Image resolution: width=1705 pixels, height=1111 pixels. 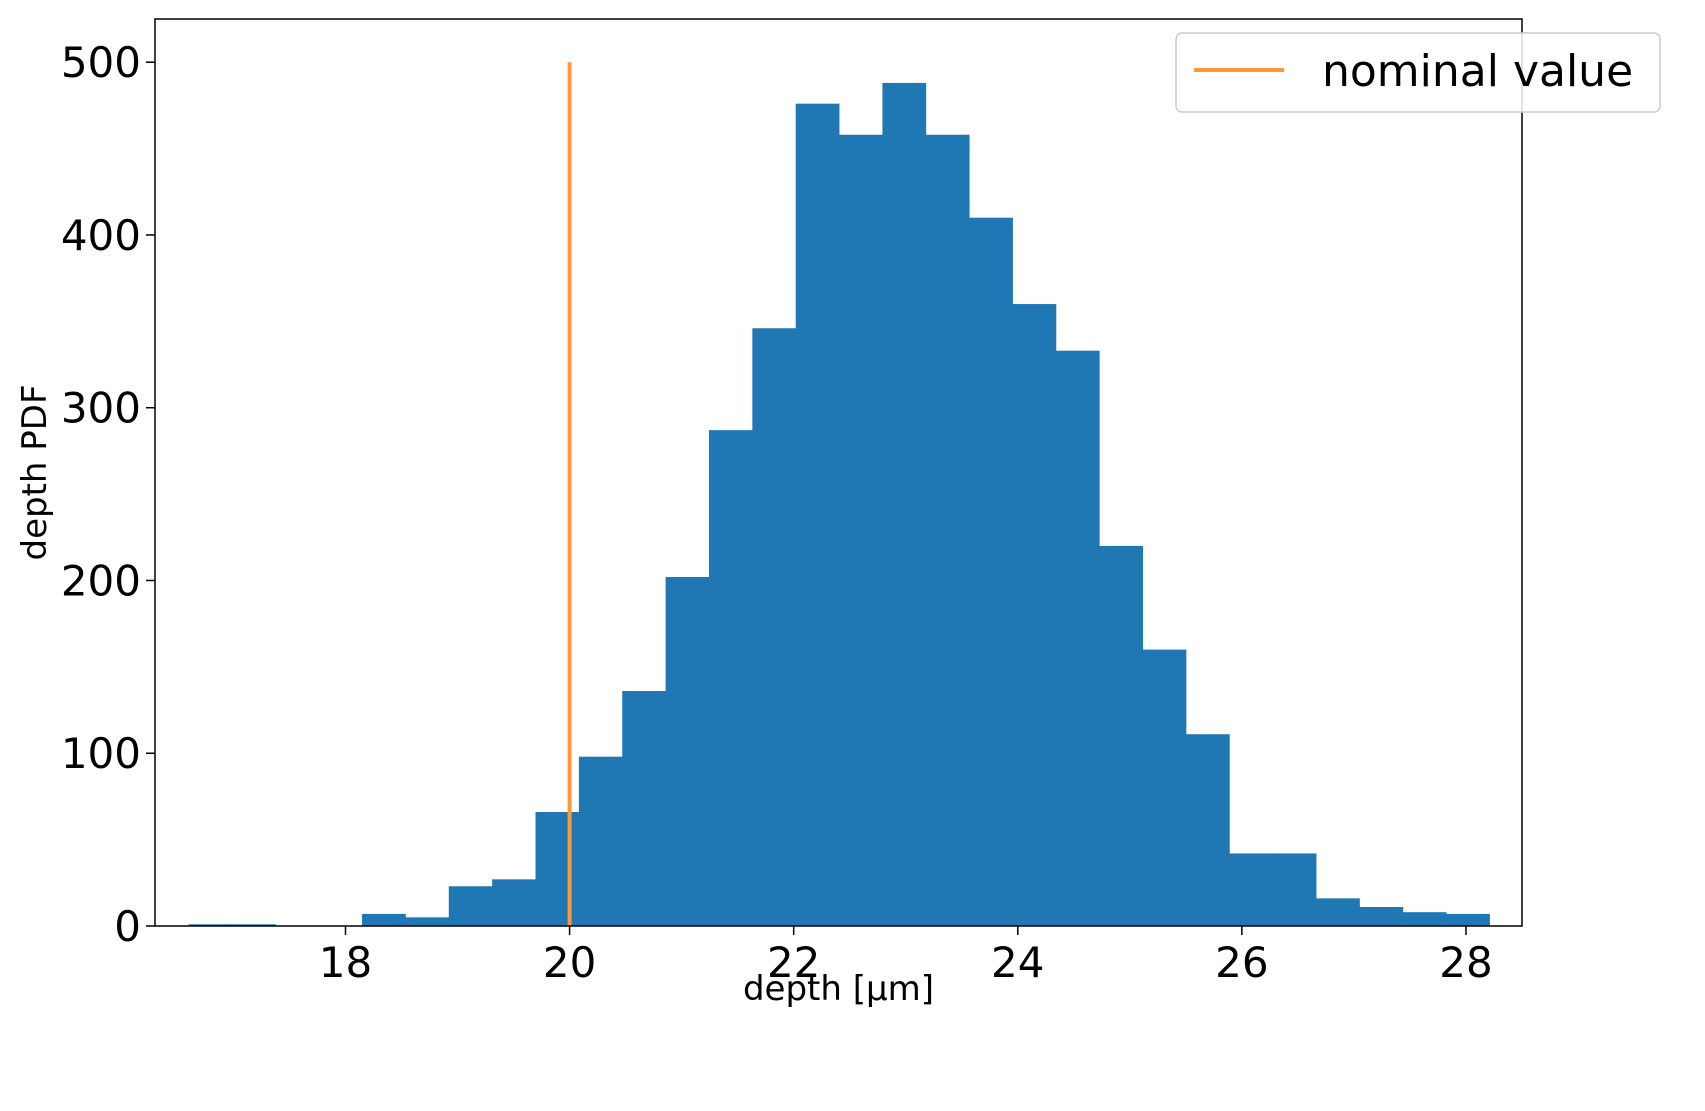 What do you see at coordinates (345, 962) in the screenshot?
I see `x-tick-label: 18` at bounding box center [345, 962].